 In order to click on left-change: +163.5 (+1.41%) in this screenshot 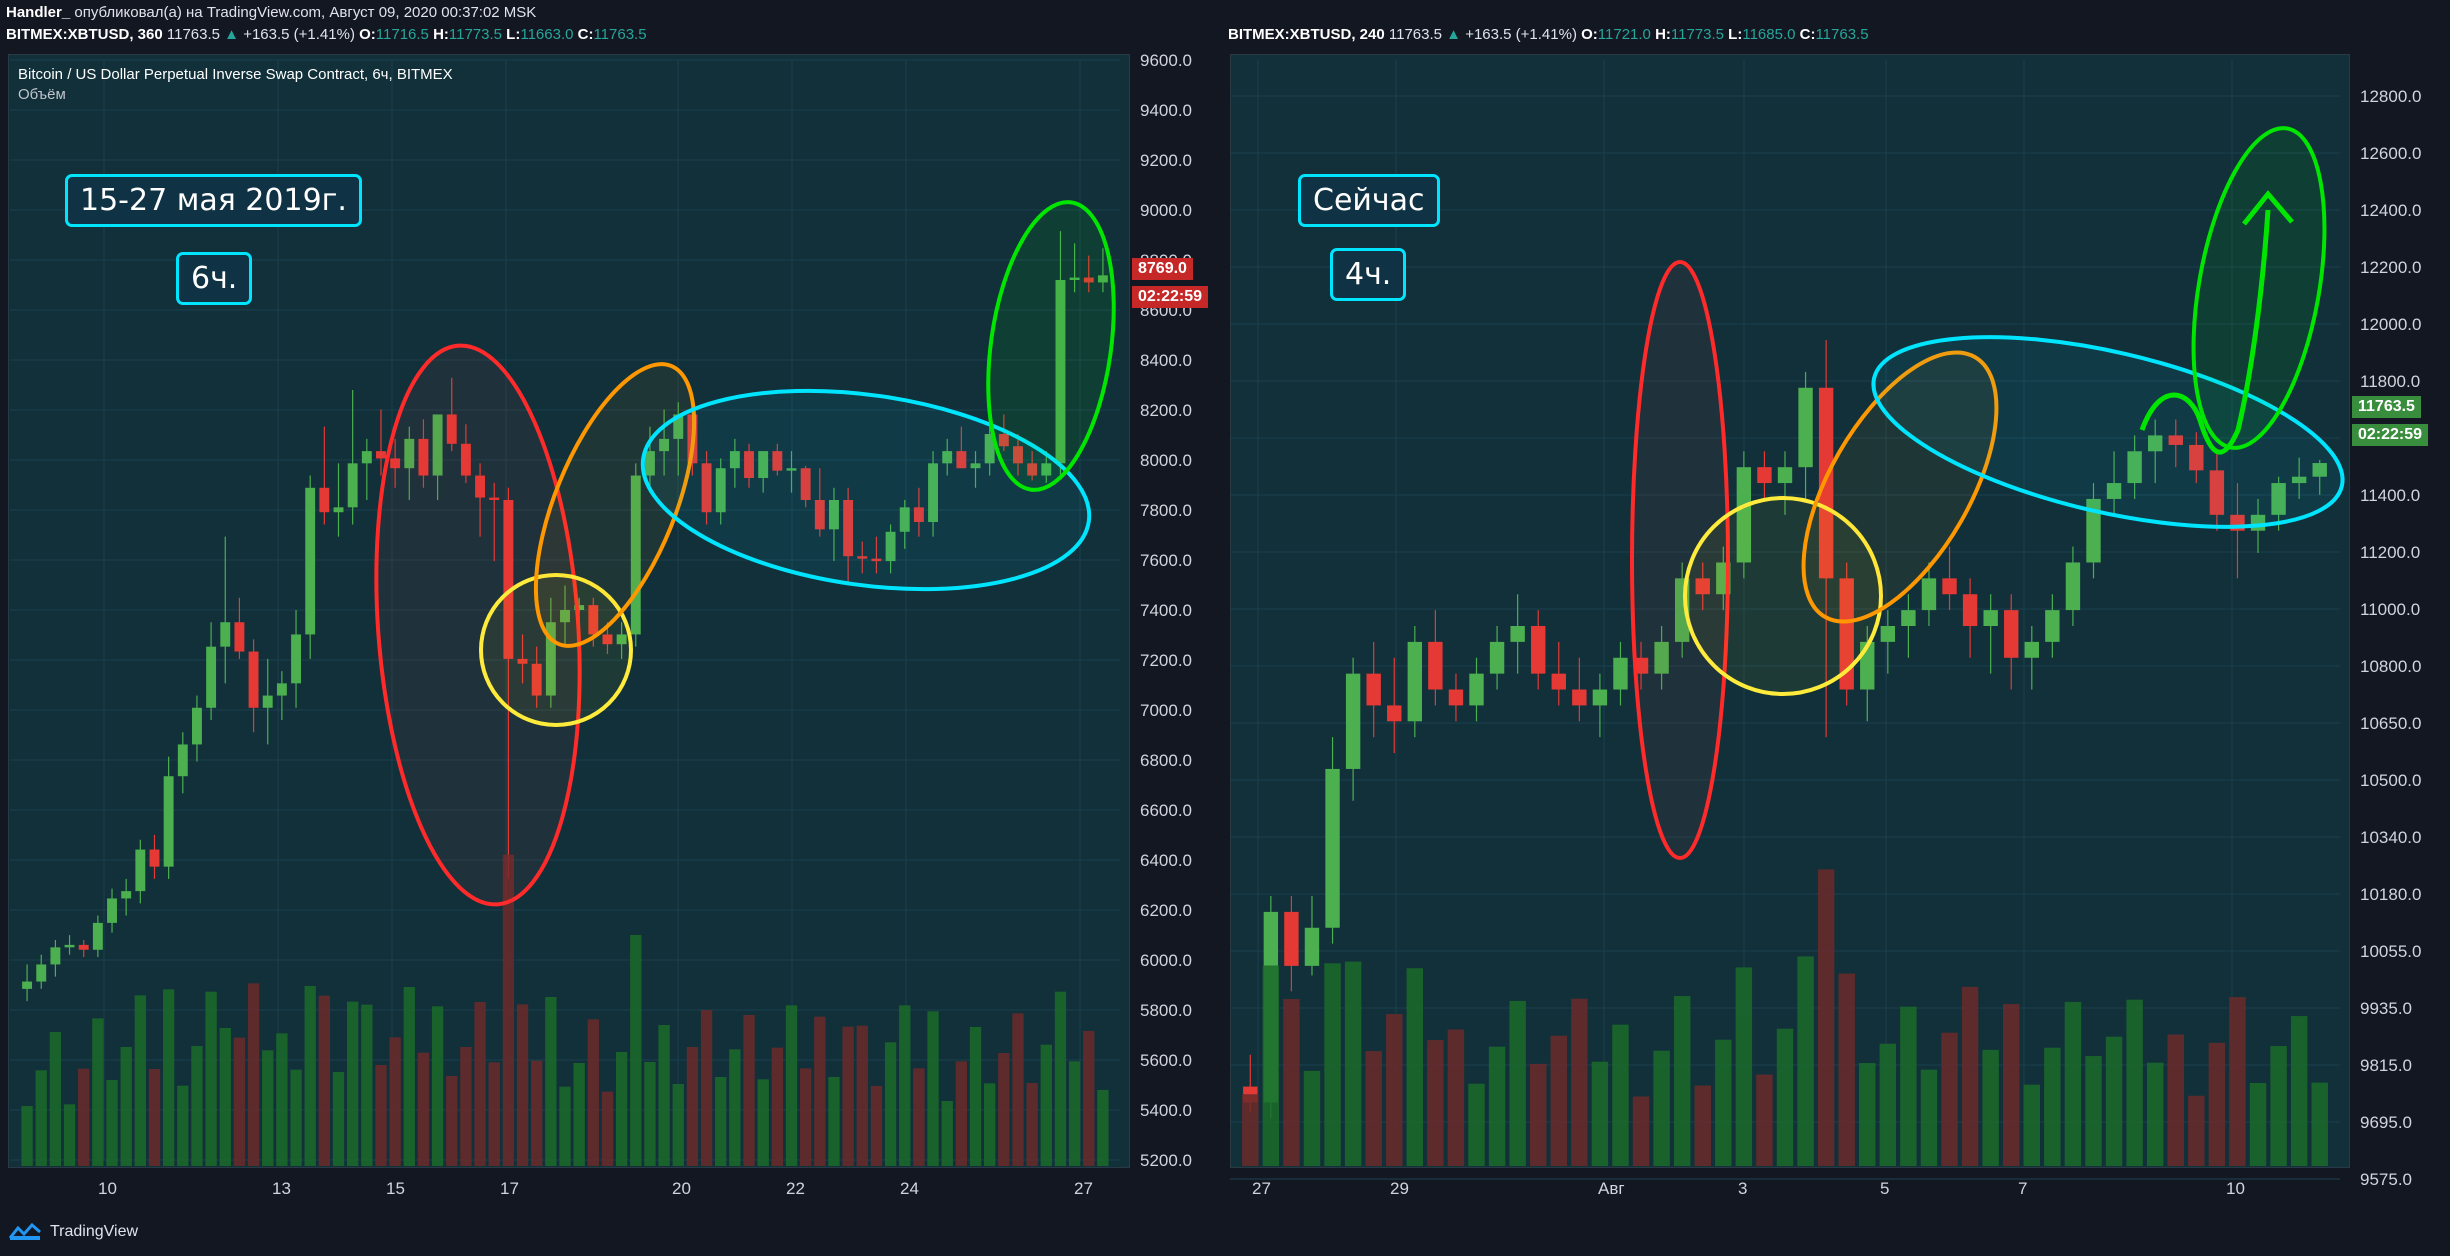, I will do `click(299, 34)`.